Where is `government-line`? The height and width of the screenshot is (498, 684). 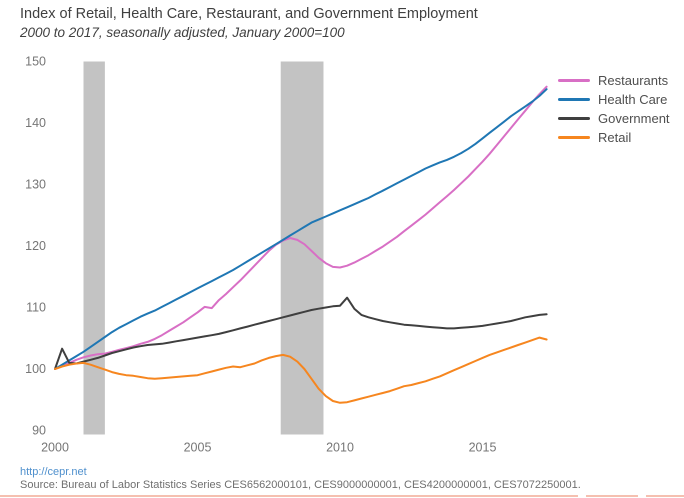 government-line is located at coordinates (301, 333).